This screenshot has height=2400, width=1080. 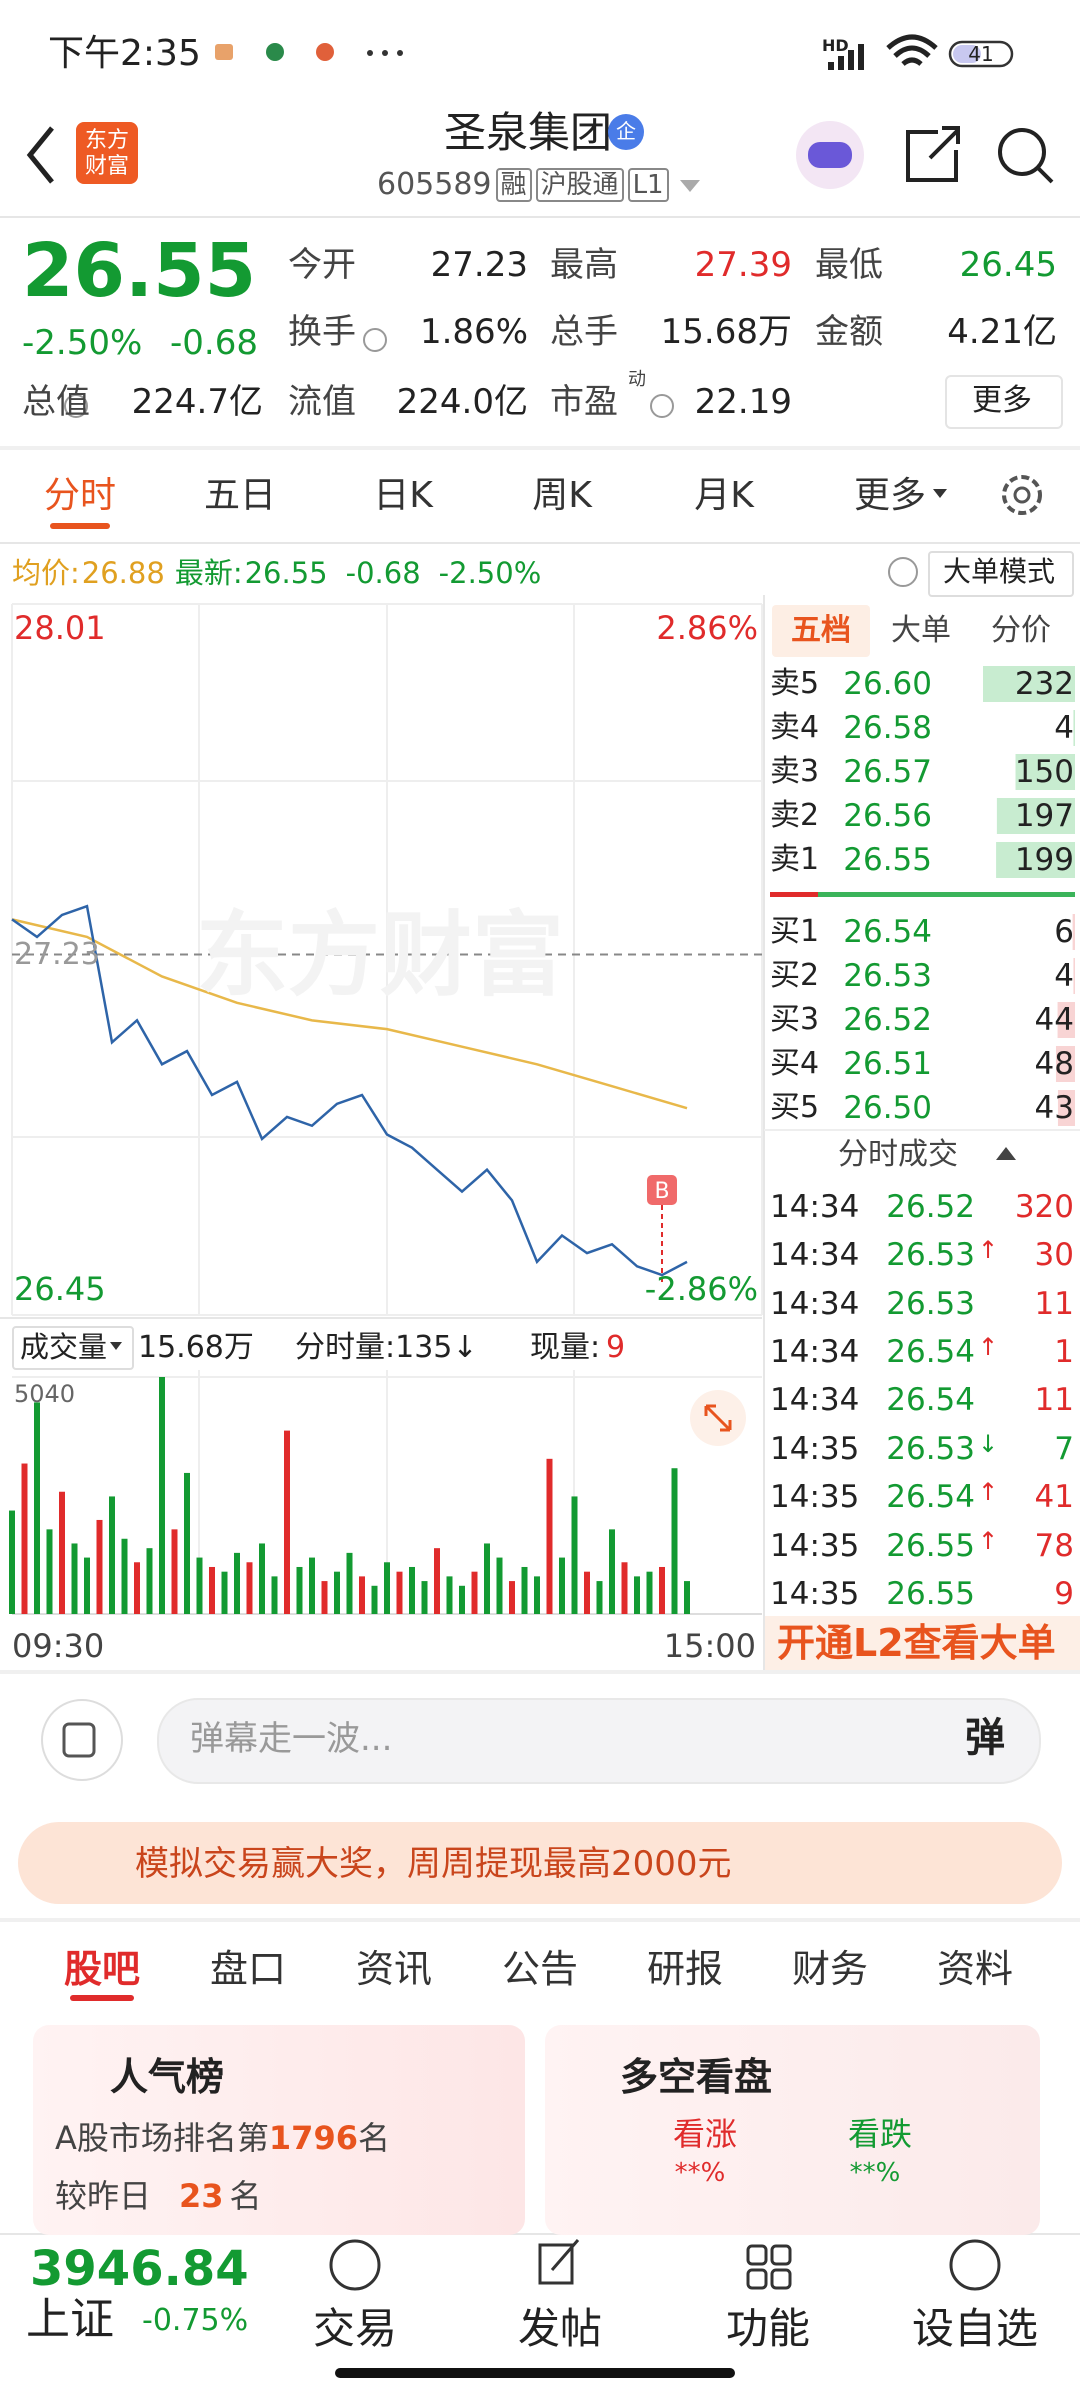 I want to click on book-volume: 197, so click(x=1044, y=816).